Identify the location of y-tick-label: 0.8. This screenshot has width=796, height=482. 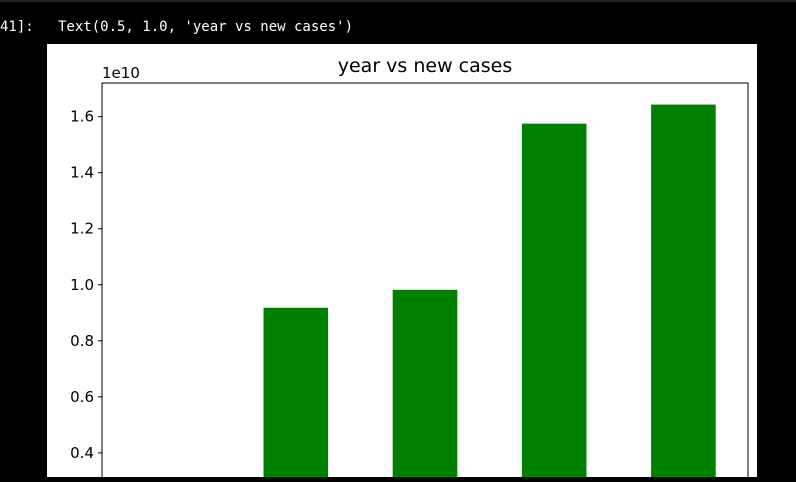
(82, 341).